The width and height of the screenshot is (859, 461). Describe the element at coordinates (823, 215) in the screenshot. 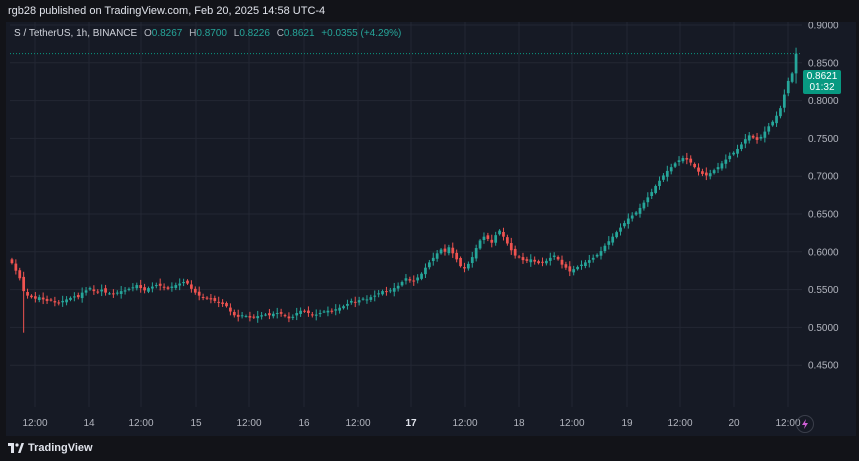

I see `y-tick-label: 0.6500` at that location.